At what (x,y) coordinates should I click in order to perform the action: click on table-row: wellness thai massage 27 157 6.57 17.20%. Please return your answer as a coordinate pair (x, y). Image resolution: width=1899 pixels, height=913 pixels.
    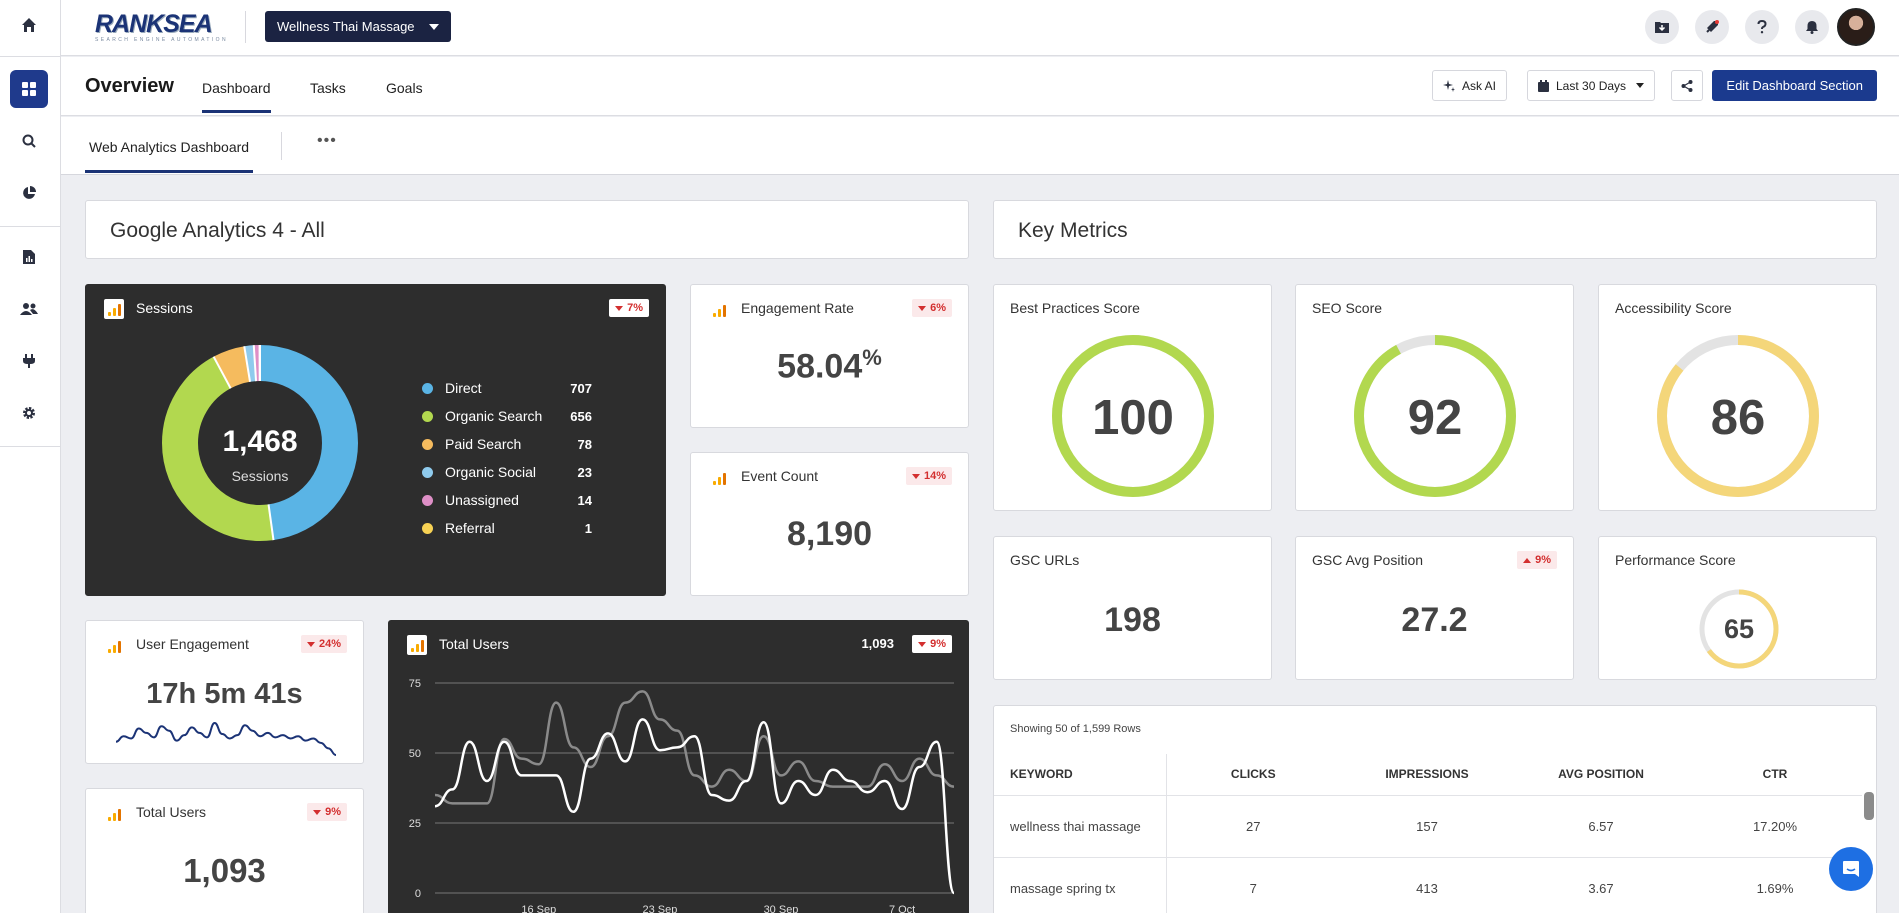
    Looking at the image, I should click on (1428, 825).